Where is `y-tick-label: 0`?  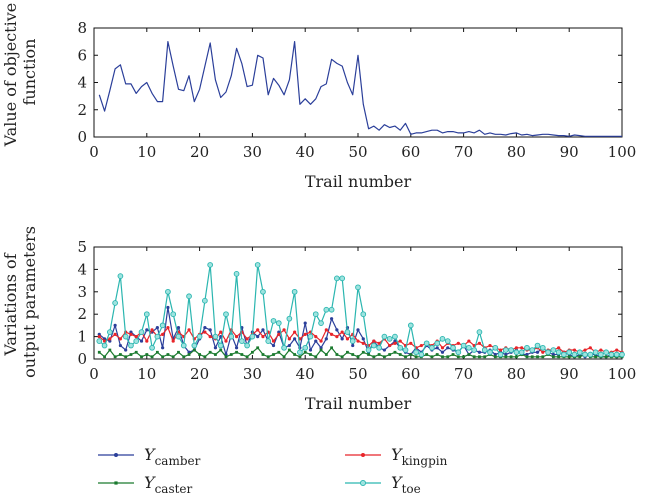
y-tick-label: 0 is located at coordinates (82, 359).